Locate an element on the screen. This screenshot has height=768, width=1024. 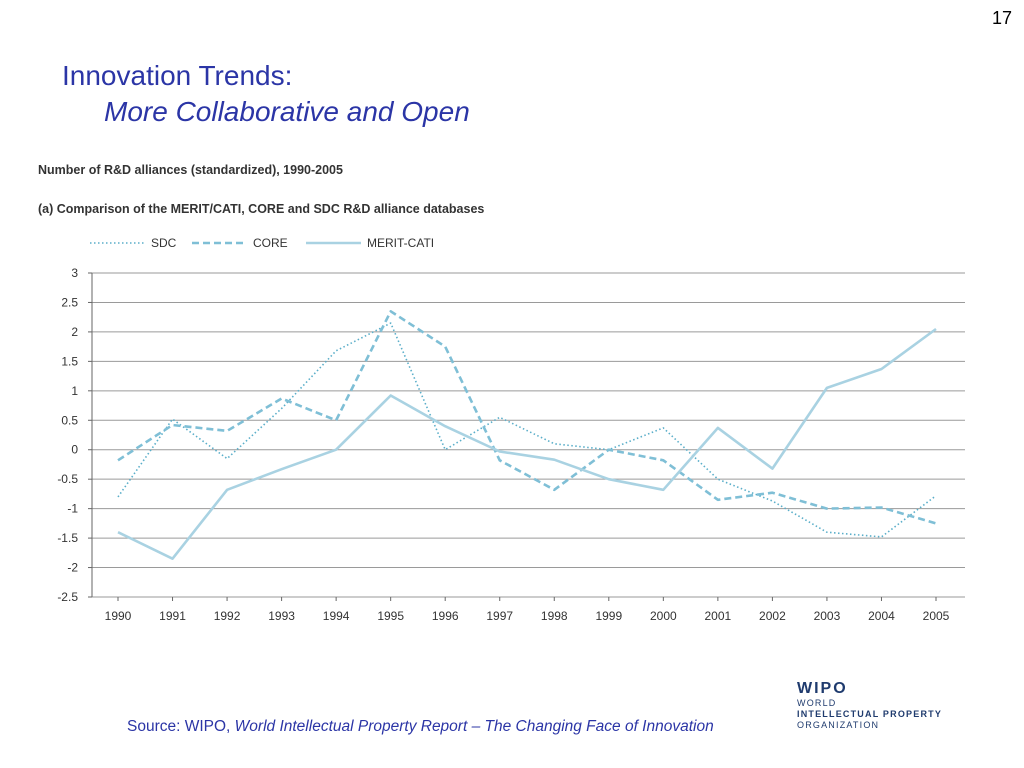
source-prefix: Source: WIPO, is located at coordinates (181, 726).